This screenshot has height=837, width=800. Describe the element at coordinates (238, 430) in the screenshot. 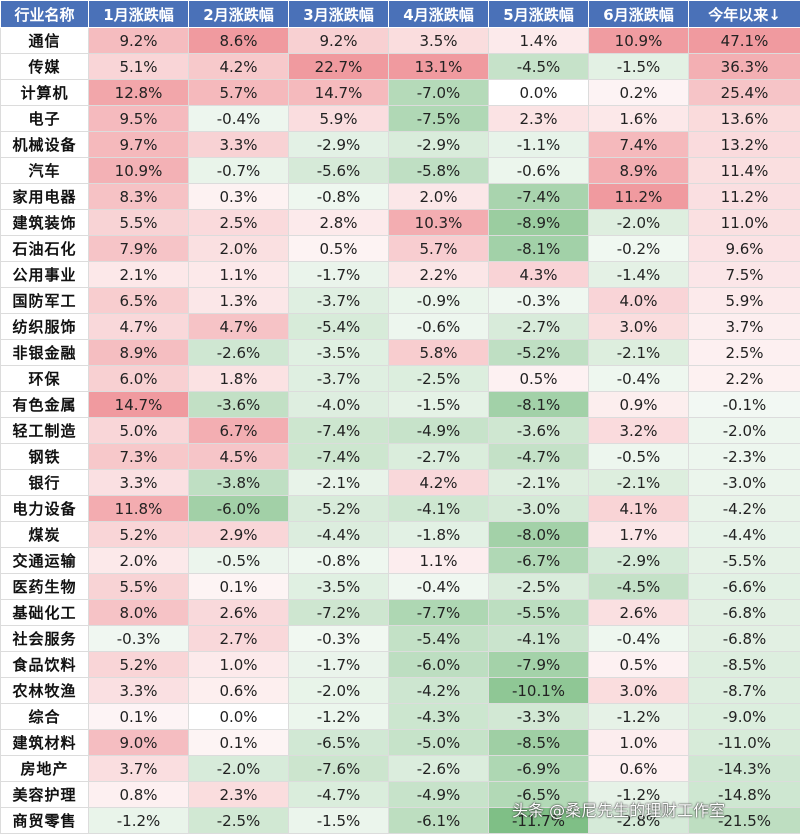

I see `return-value-cell: 6.7%` at that location.